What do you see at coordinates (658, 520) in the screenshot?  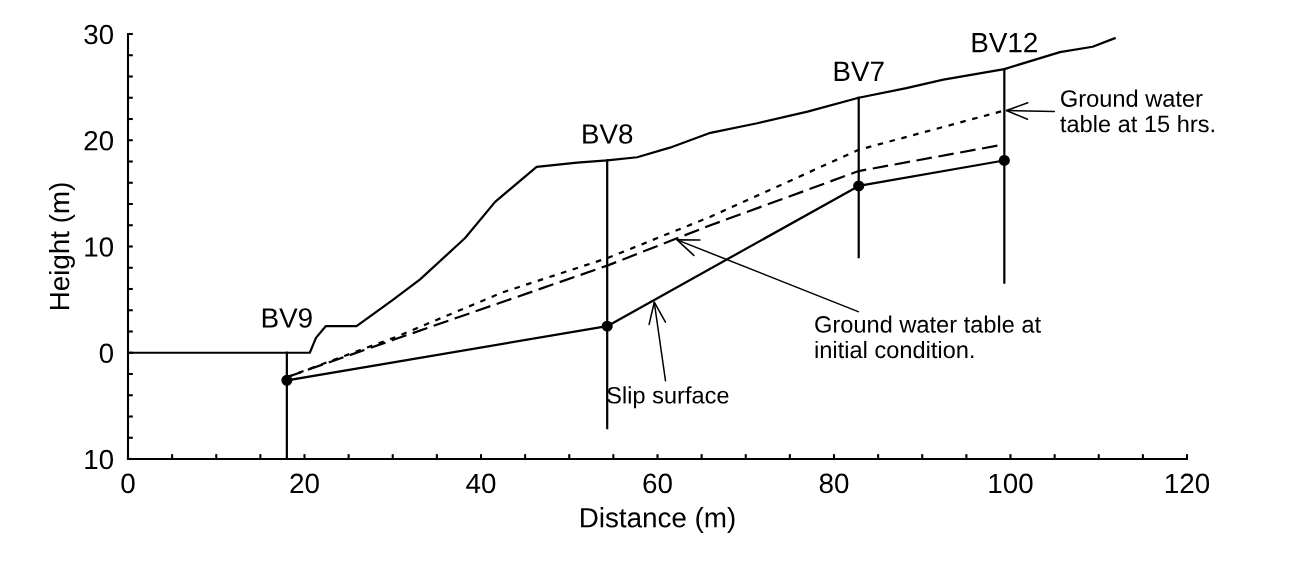 I see `x-axis-title: Distance (m)` at bounding box center [658, 520].